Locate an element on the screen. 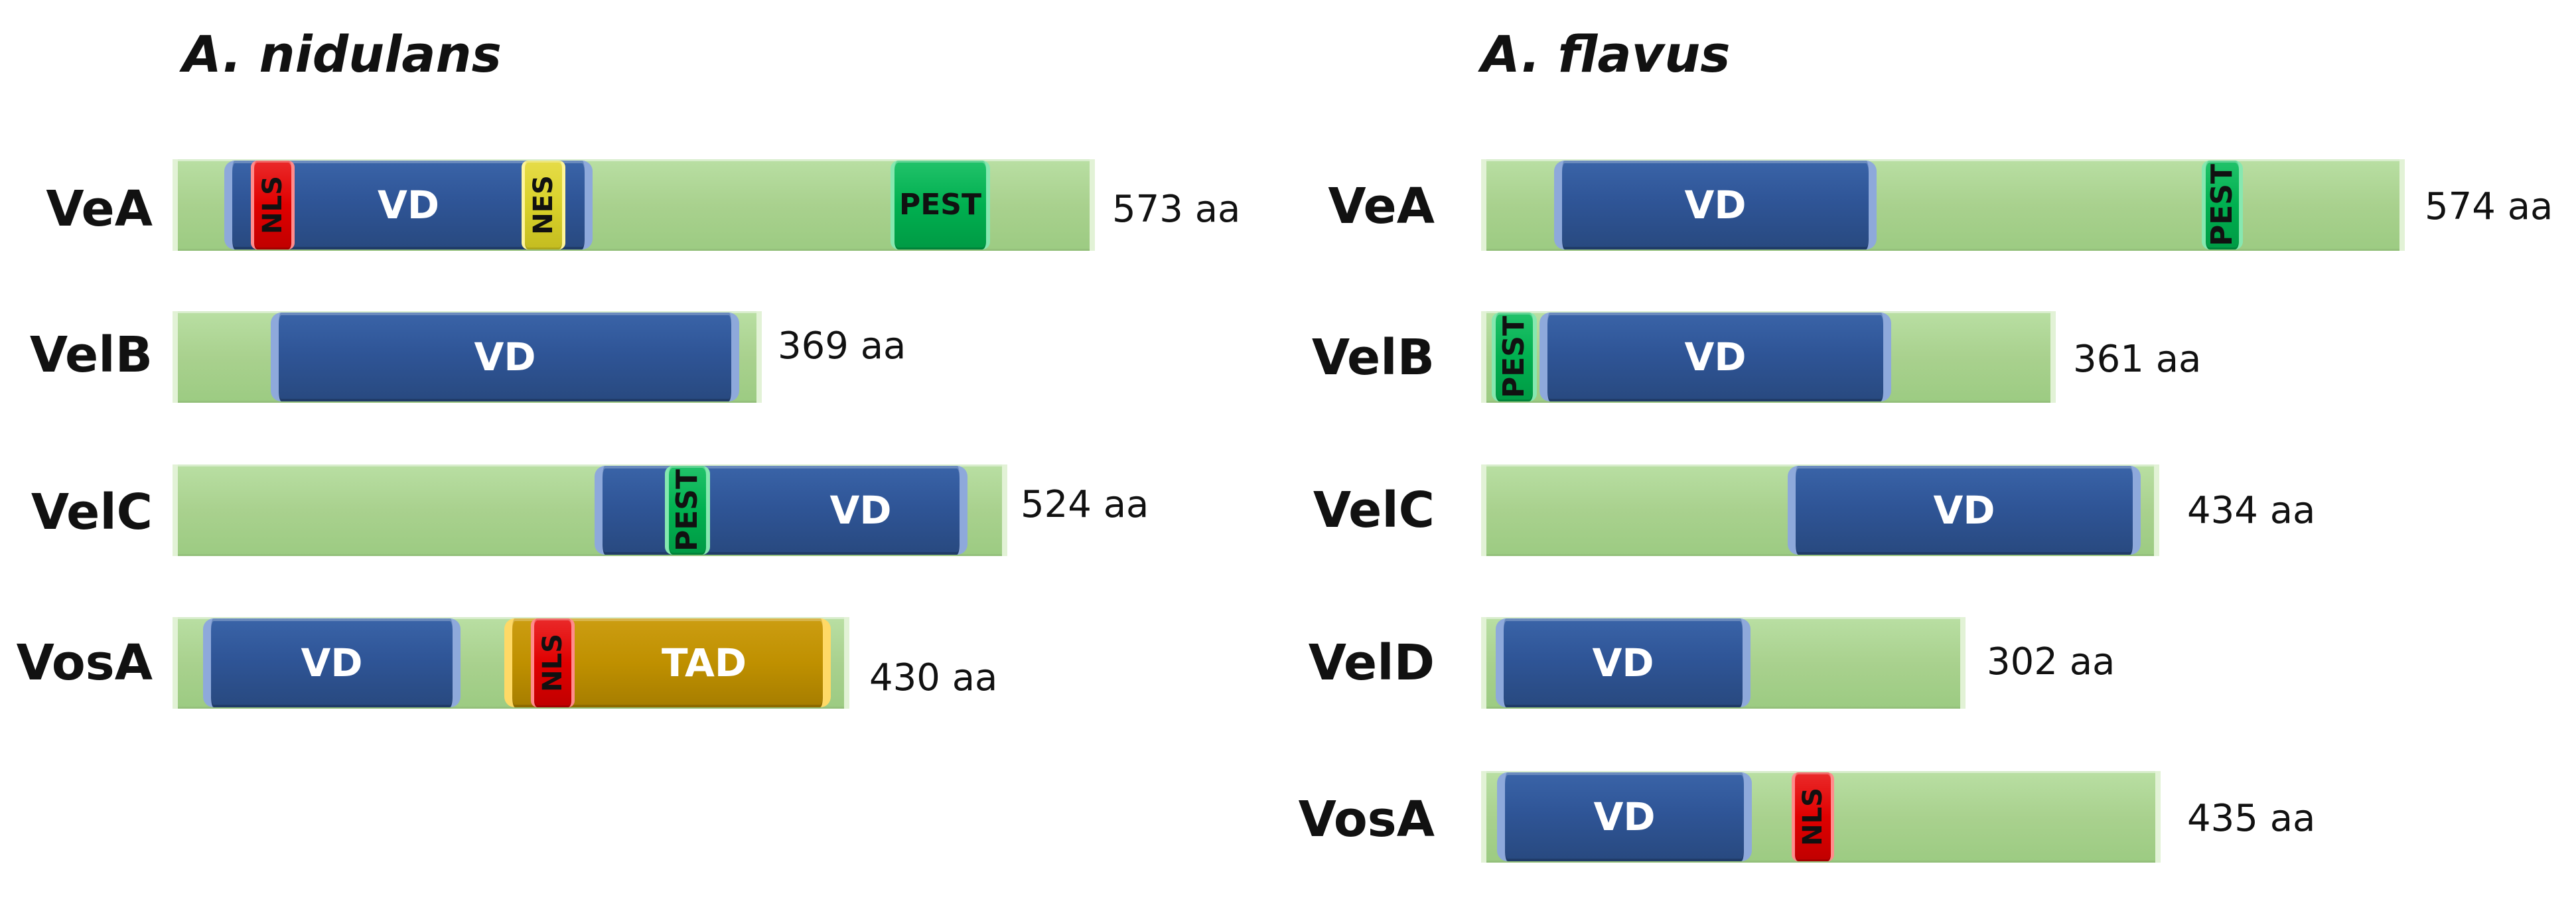 Image resolution: width=2576 pixels, height=923 pixels. domain-pest-velb-flavus: PEST is located at coordinates (1515, 357).